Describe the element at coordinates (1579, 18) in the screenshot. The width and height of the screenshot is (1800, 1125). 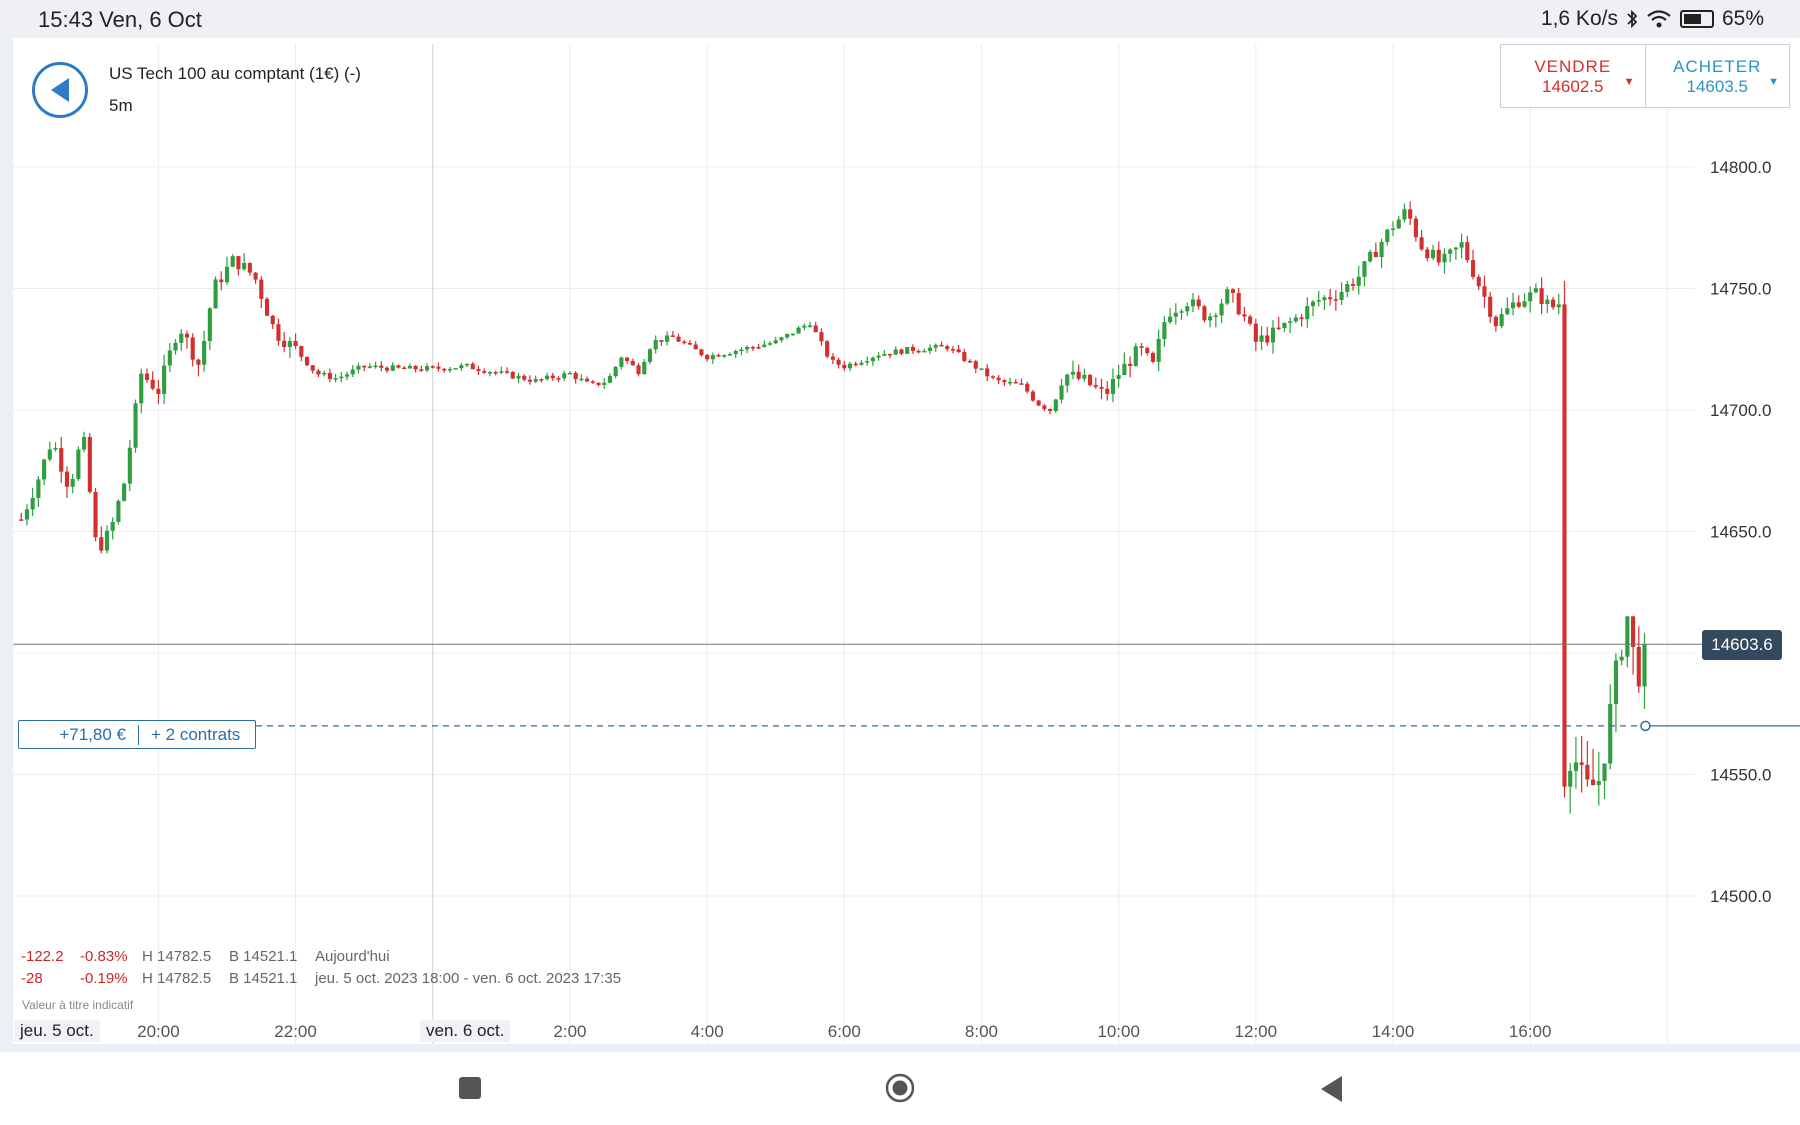
I see `network-speed: 1,6 Ko/s` at that location.